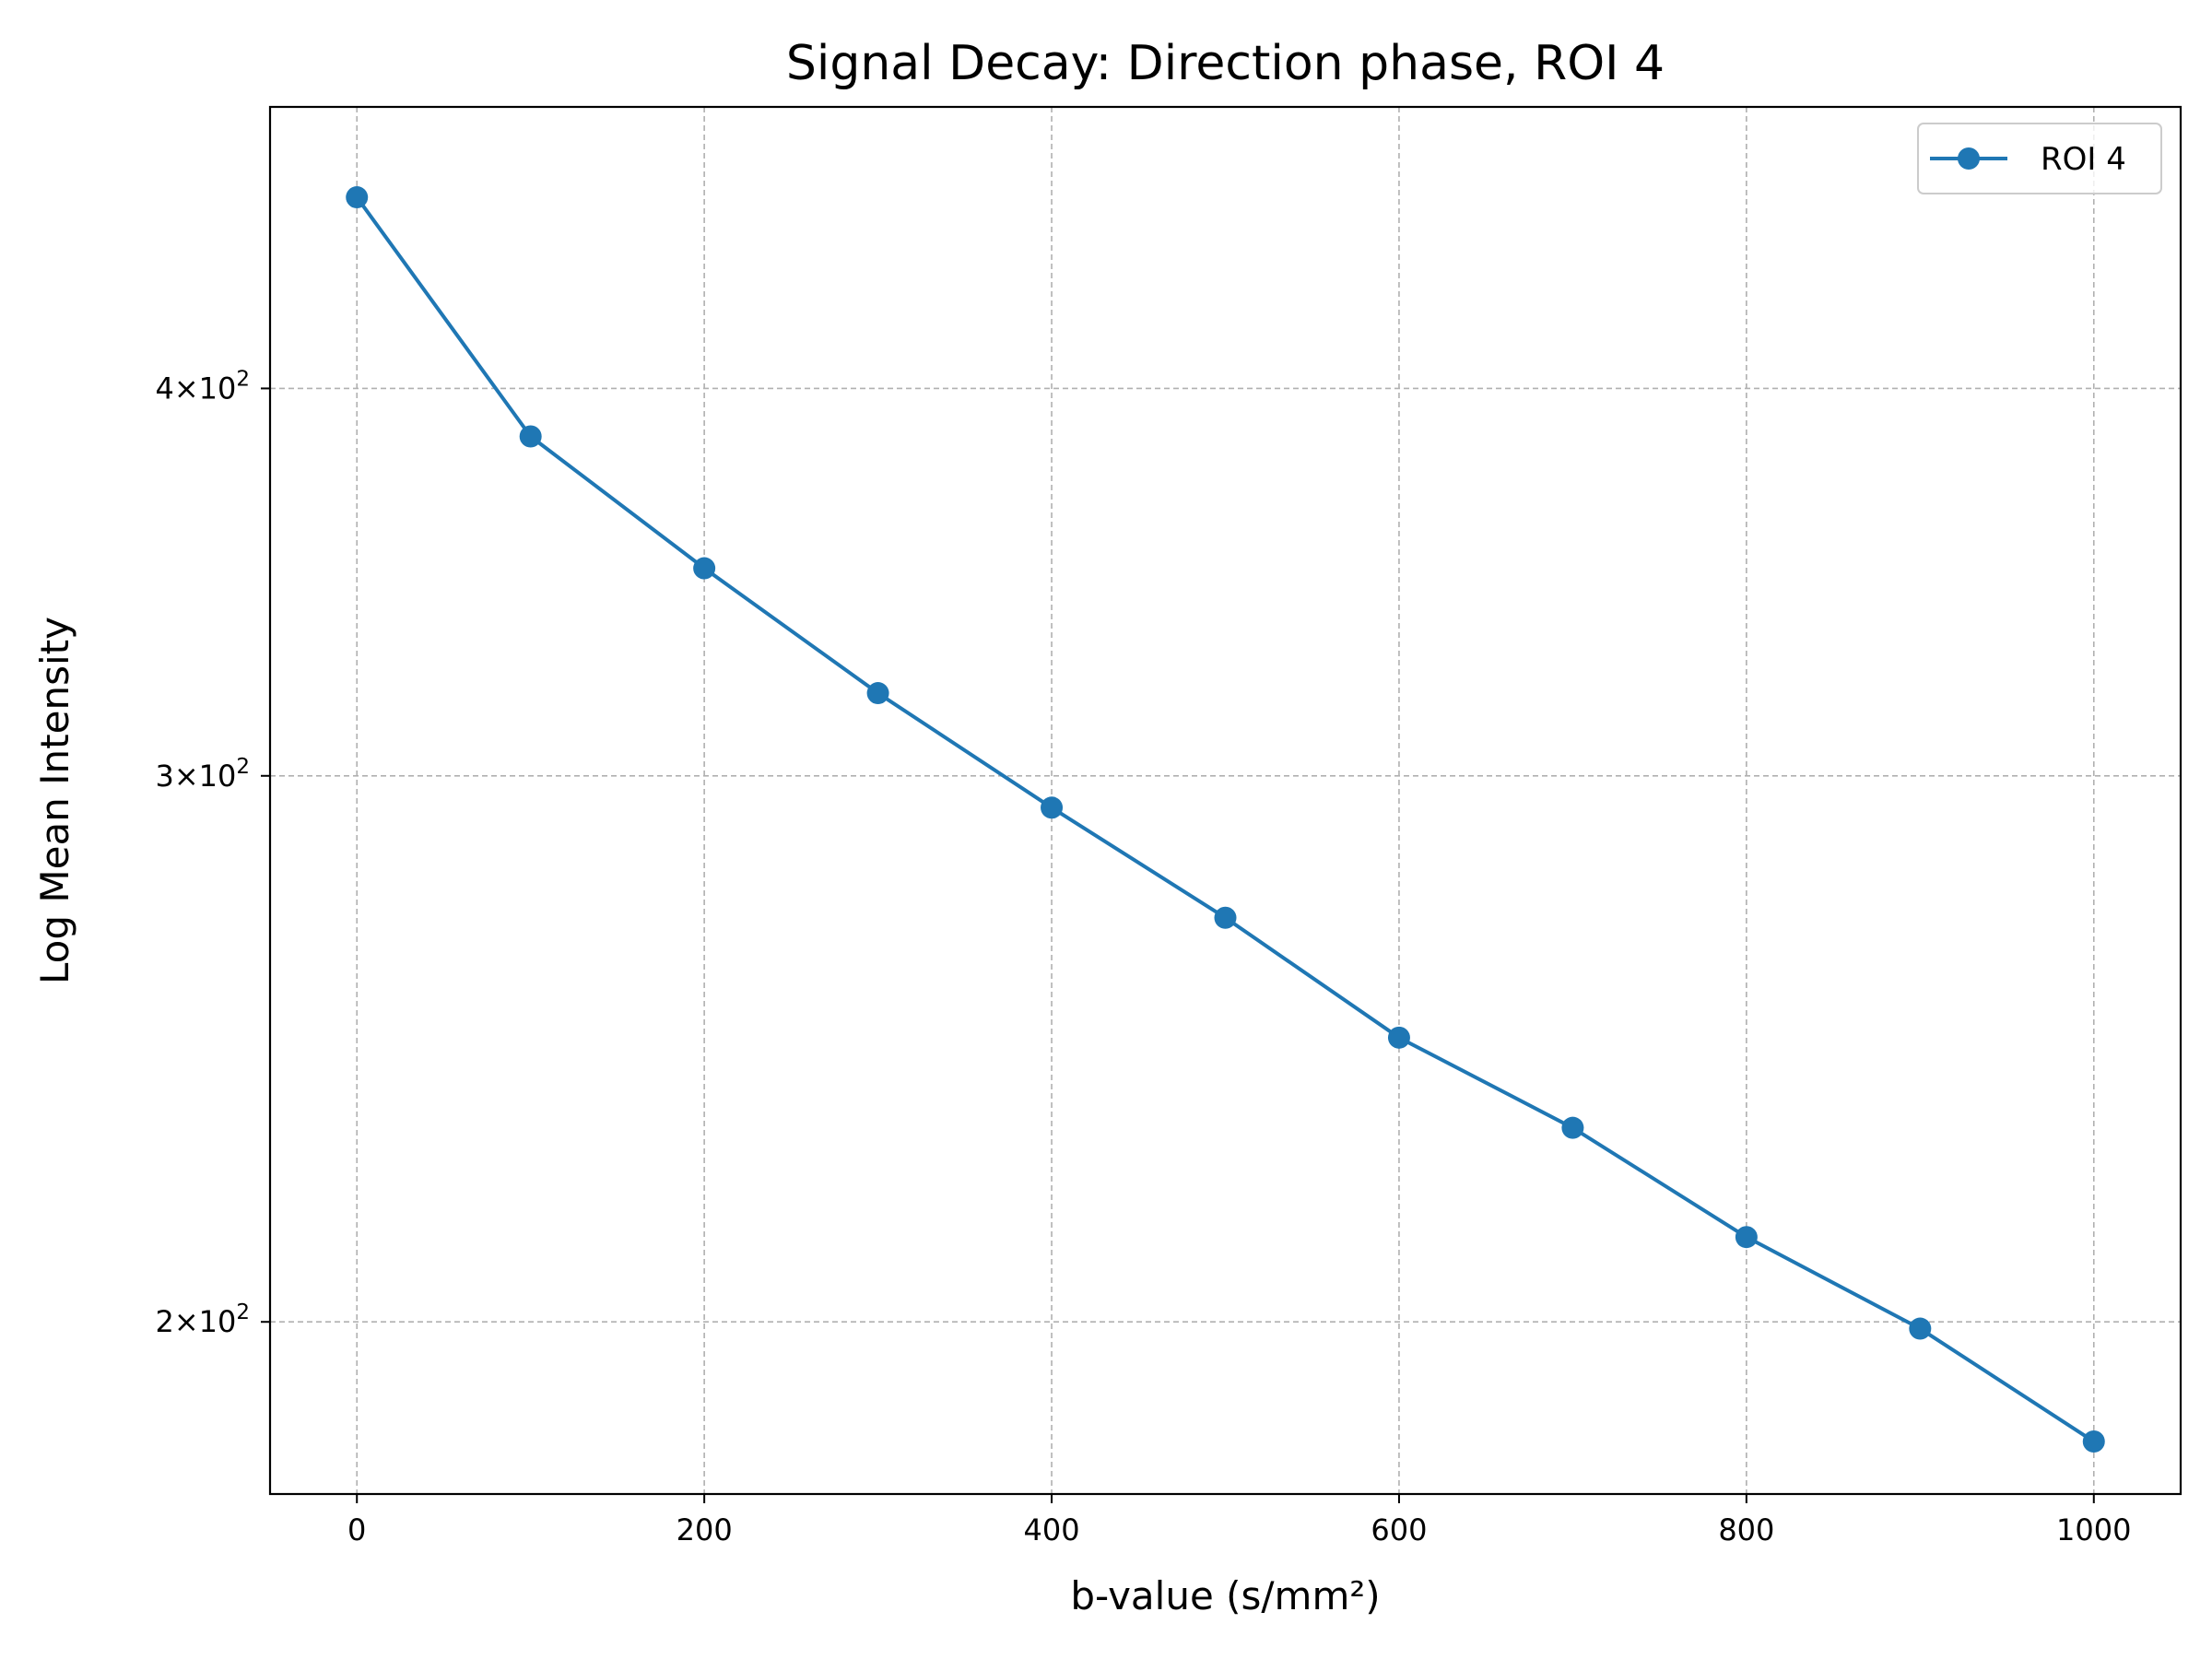  Describe the element at coordinates (705, 1529) in the screenshot. I see `x-tick-label: 200` at that location.